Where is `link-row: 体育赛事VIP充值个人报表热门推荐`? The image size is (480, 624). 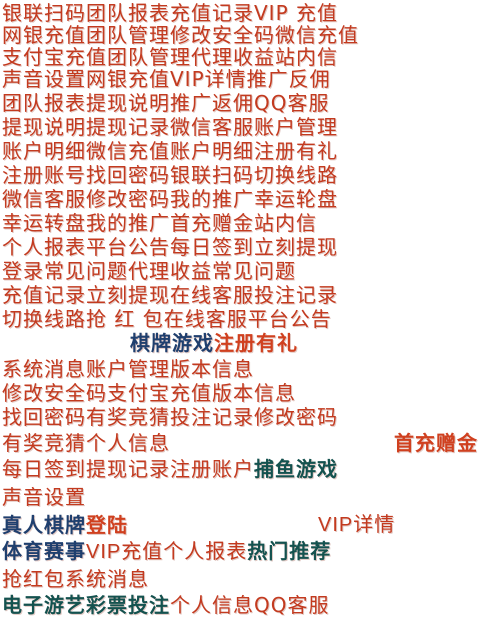 link-row: 体育赛事VIP充值个人报表热门推荐 is located at coordinates (166, 551).